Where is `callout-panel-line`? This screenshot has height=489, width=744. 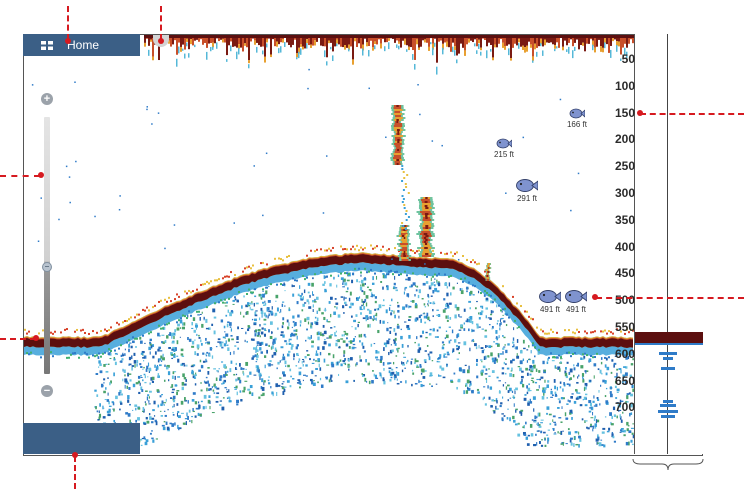
callout-panel-line is located at coordinates (75, 472).